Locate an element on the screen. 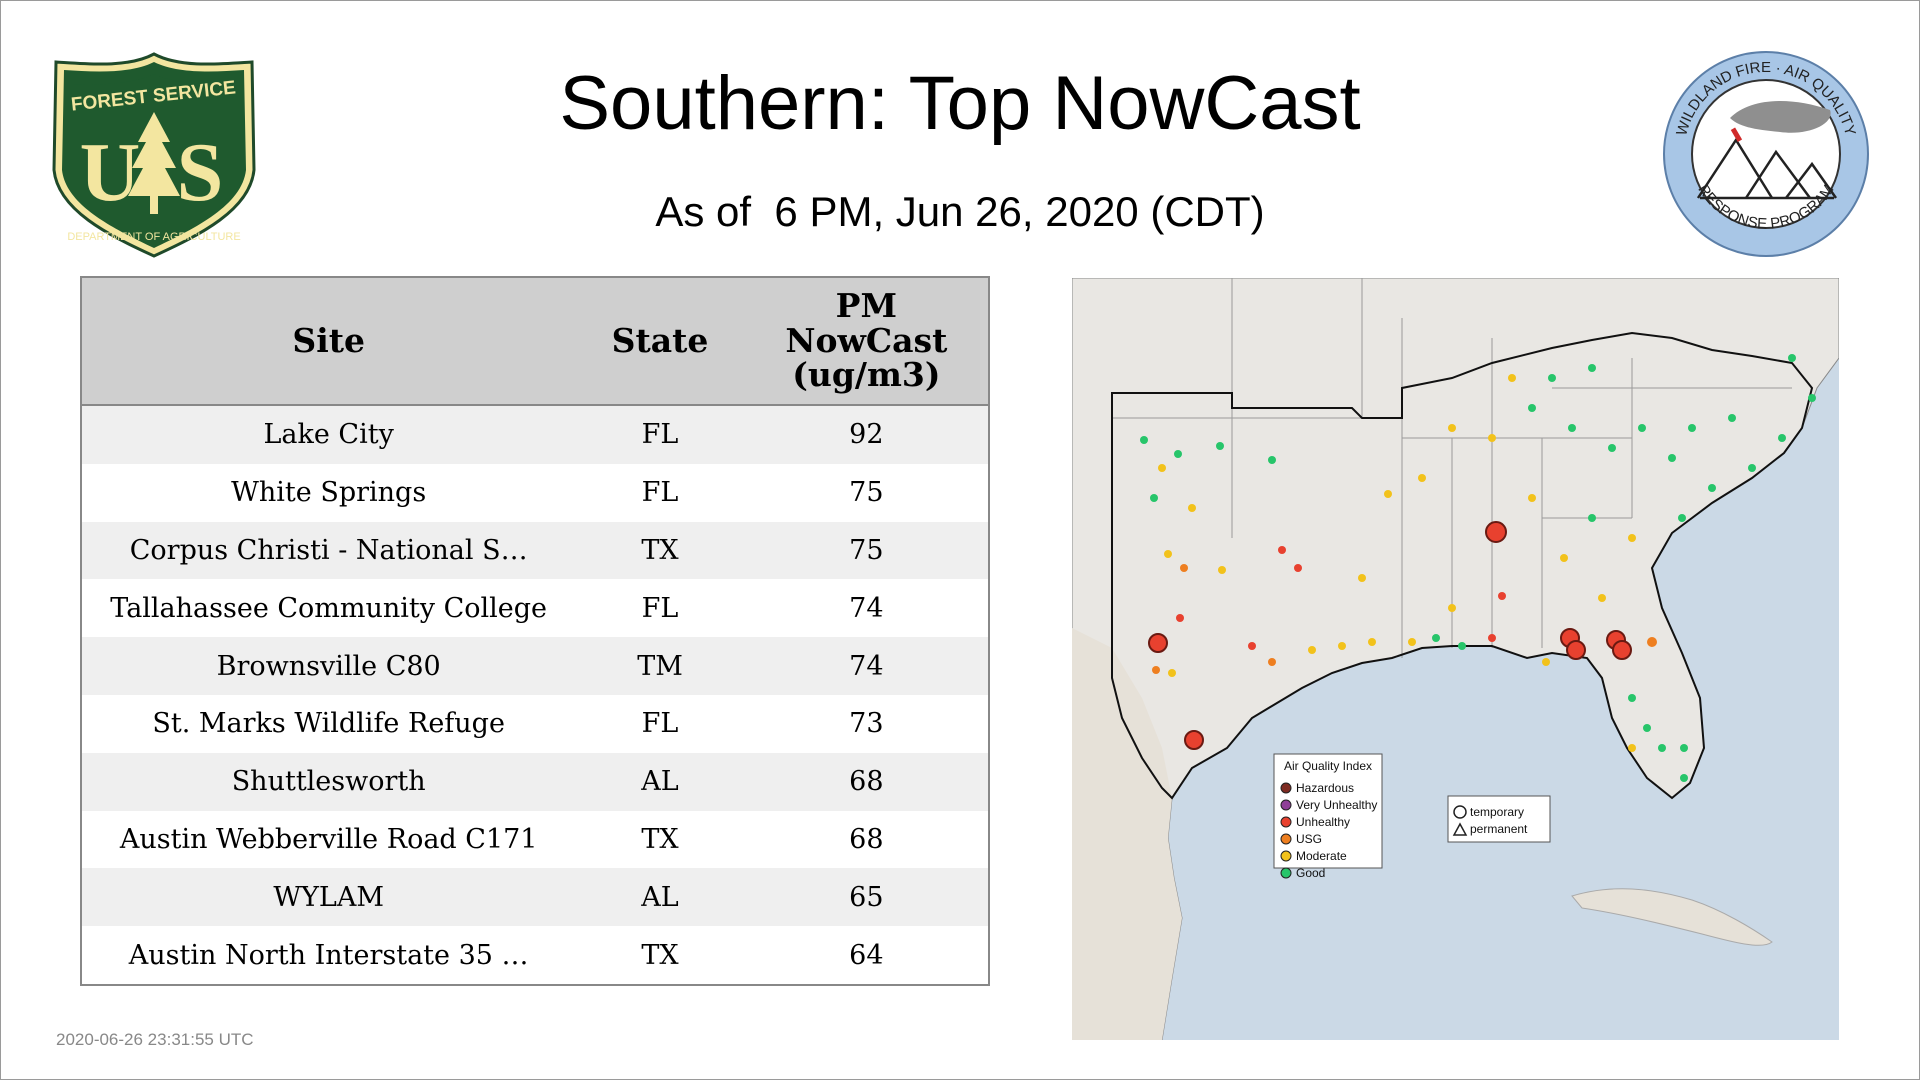 The image size is (1920, 1080). monitor-markers is located at coordinates (1478, 568).